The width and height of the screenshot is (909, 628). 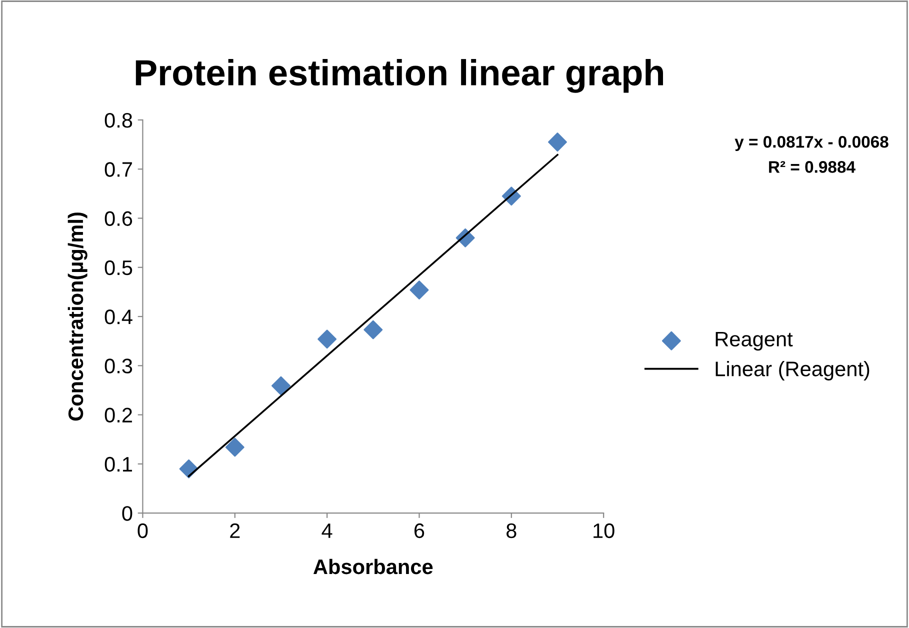 What do you see at coordinates (118, 317) in the screenshot?
I see `y-tick-label: 0.4` at bounding box center [118, 317].